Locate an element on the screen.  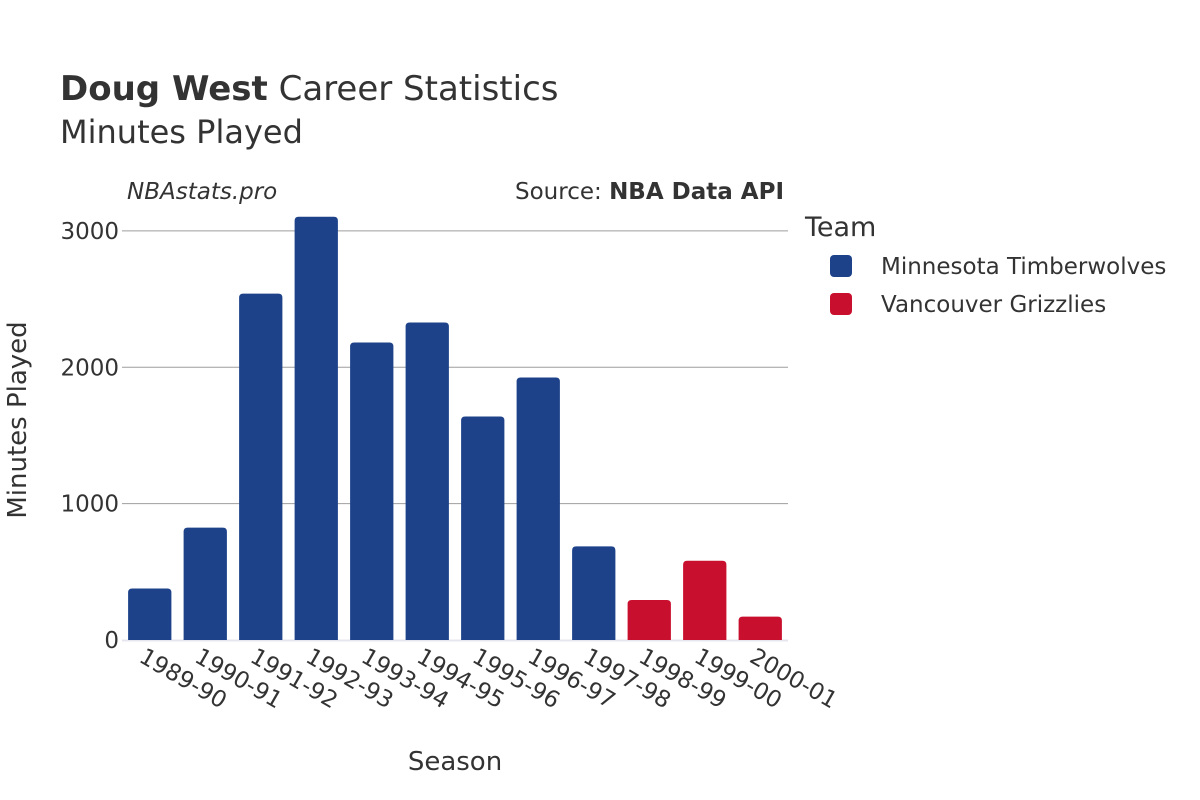
x-axis-title: Season is located at coordinates (455, 762).